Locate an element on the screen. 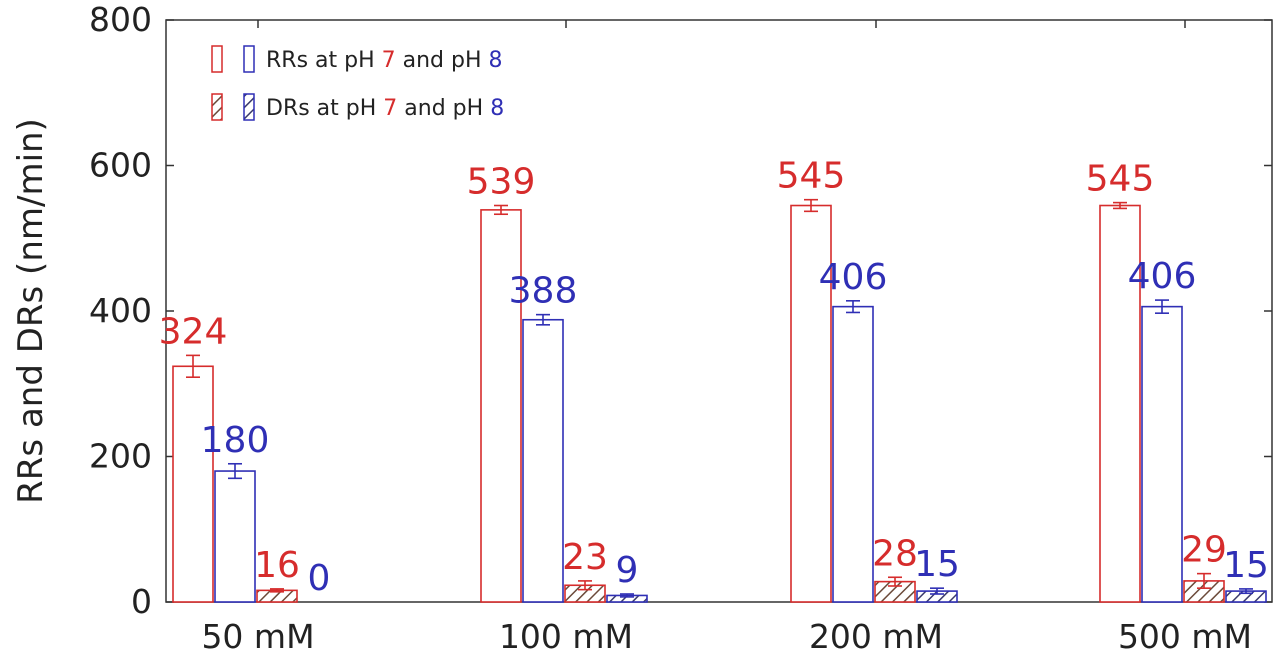 The height and width of the screenshot is (671, 1280). data-label: 180 is located at coordinates (235, 440).